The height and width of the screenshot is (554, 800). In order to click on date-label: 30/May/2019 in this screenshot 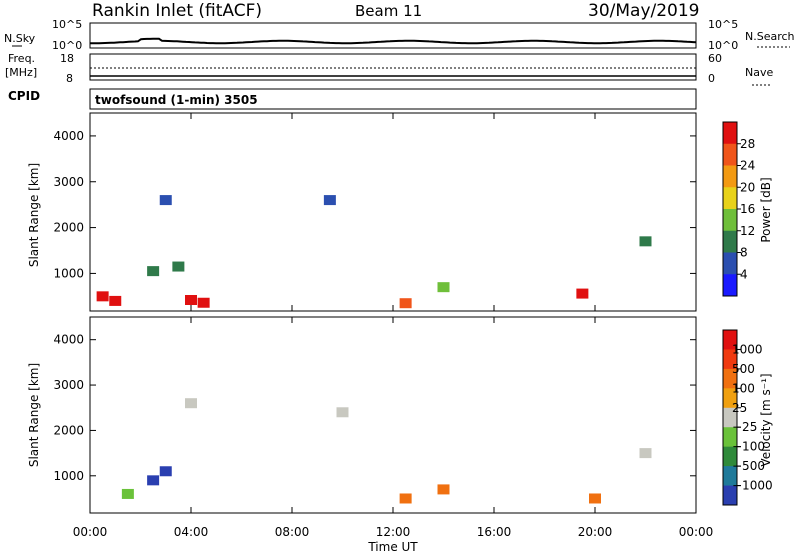, I will do `click(644, 11)`.